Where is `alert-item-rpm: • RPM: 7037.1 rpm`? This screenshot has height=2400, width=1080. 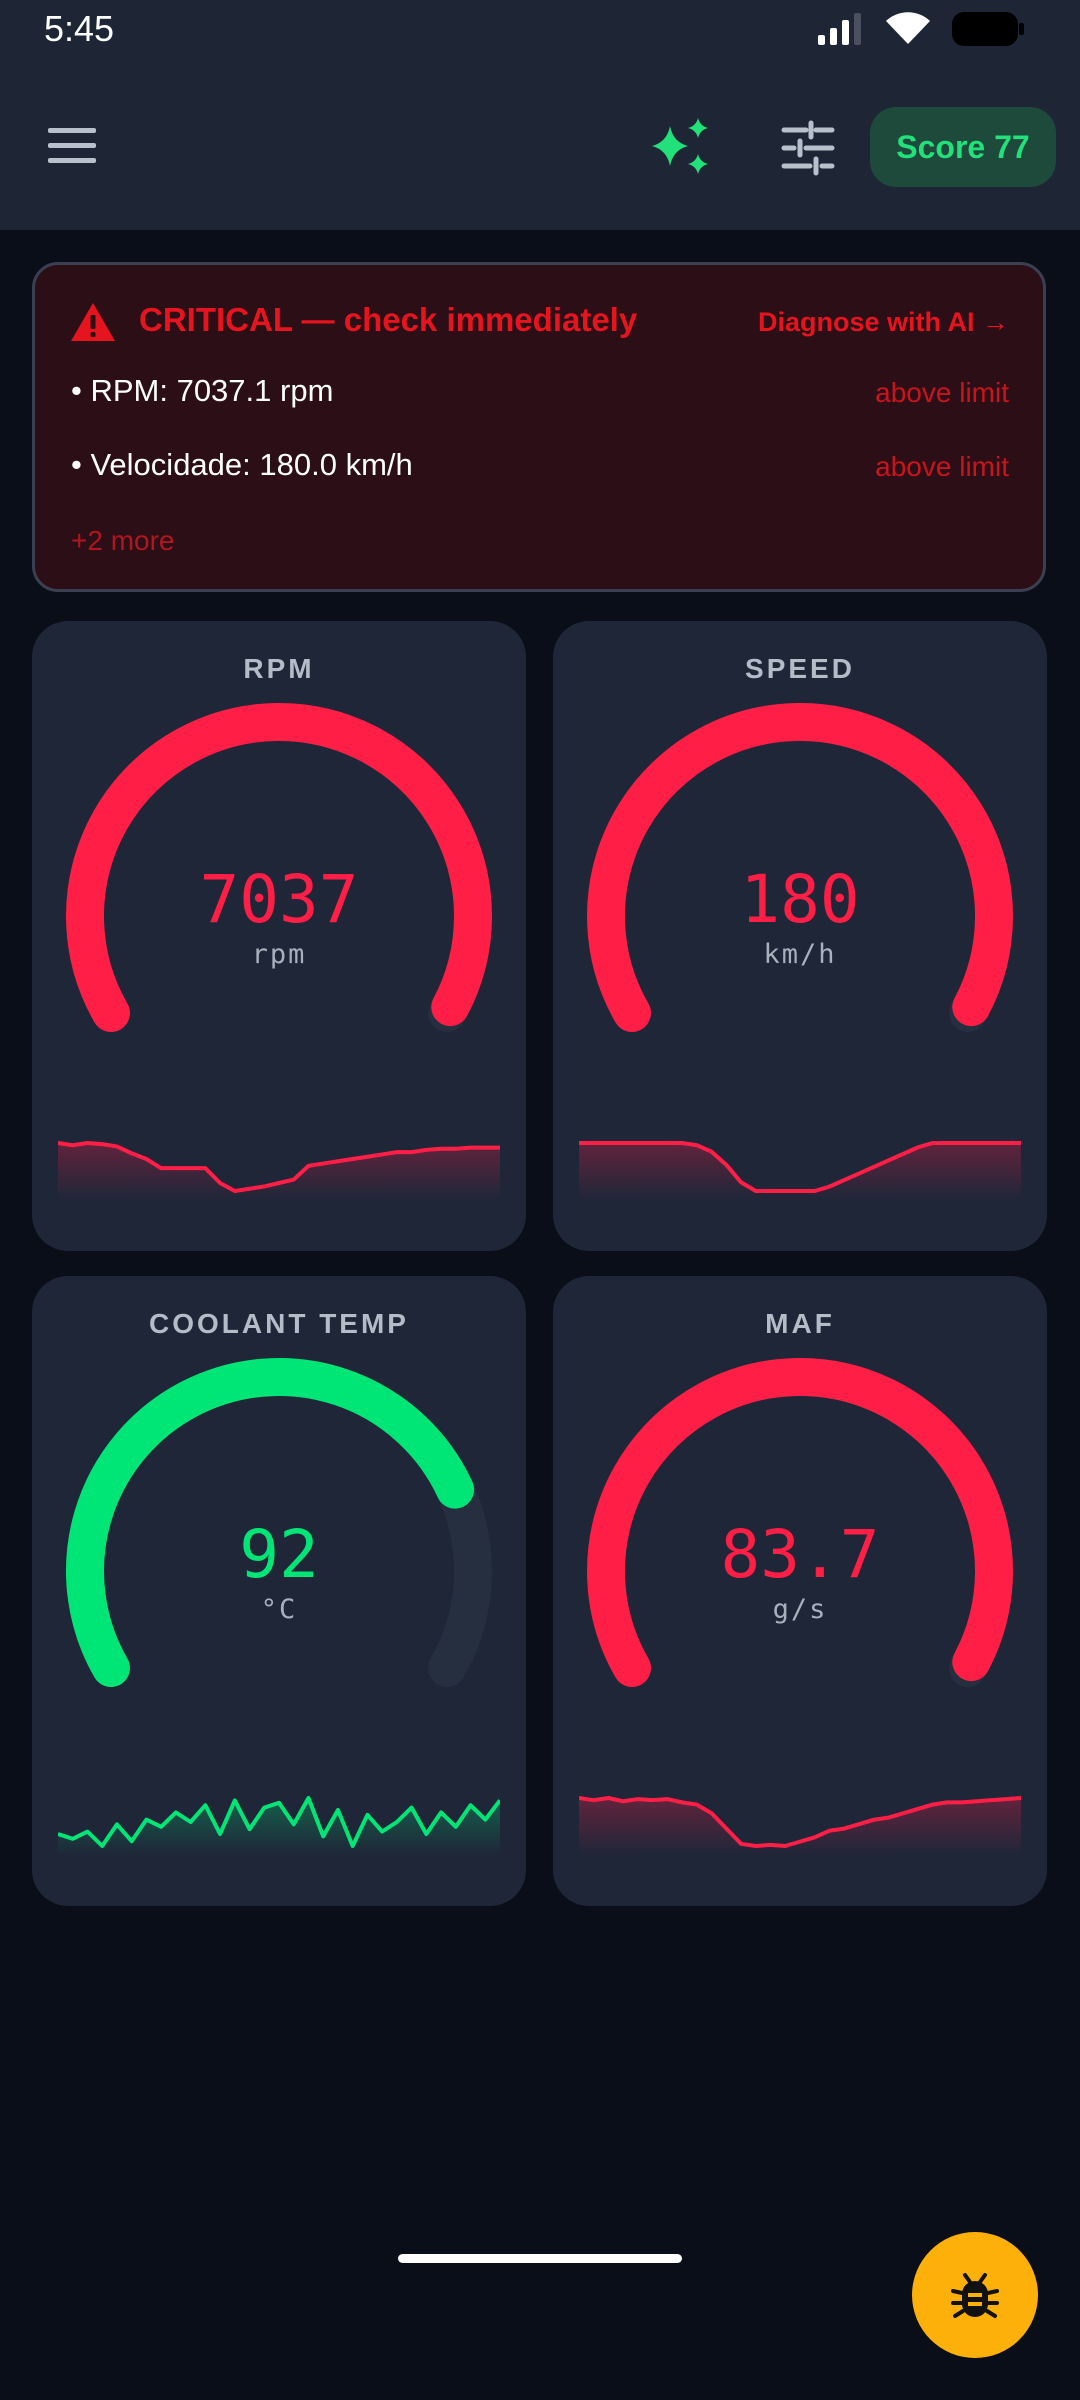
alert-item-rpm: • RPM: 7037.1 rpm is located at coordinates (202, 390).